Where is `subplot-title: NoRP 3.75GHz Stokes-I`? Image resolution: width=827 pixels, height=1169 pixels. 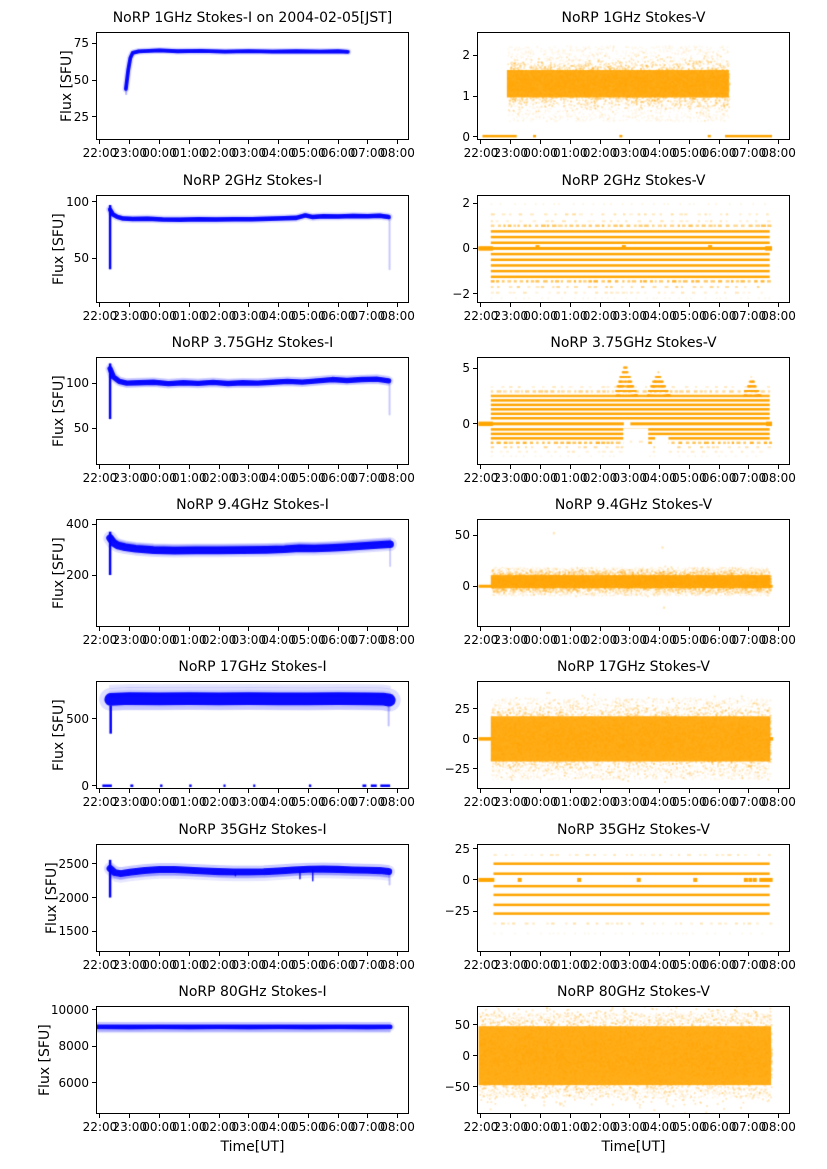 subplot-title: NoRP 3.75GHz Stokes-I is located at coordinates (252, 343).